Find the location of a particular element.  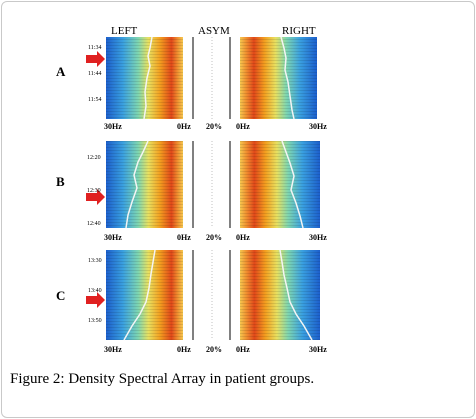

group-label: C is located at coordinates (60, 295).